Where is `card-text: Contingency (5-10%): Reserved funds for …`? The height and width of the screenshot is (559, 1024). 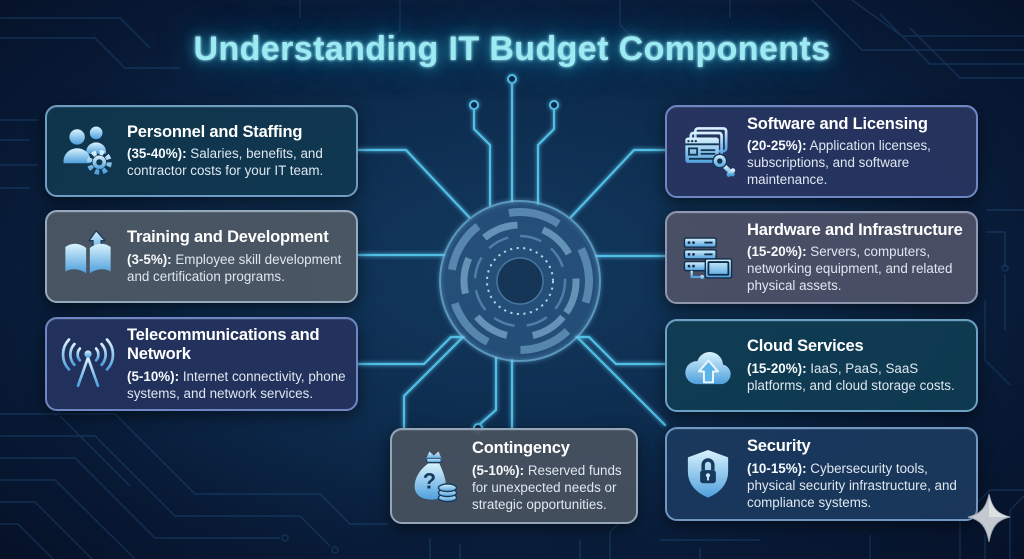
card-text: Contingency (5-10%): Reserved funds for … is located at coordinates (550, 476).